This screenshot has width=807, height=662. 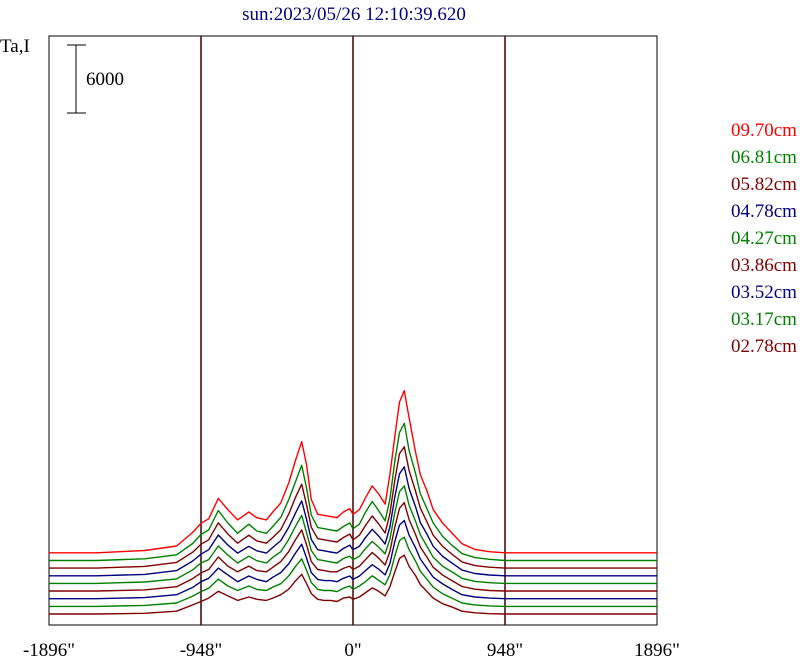 I want to click on chart-title: sun:2023/05/26 12:10:39.620, so click(x=354, y=14).